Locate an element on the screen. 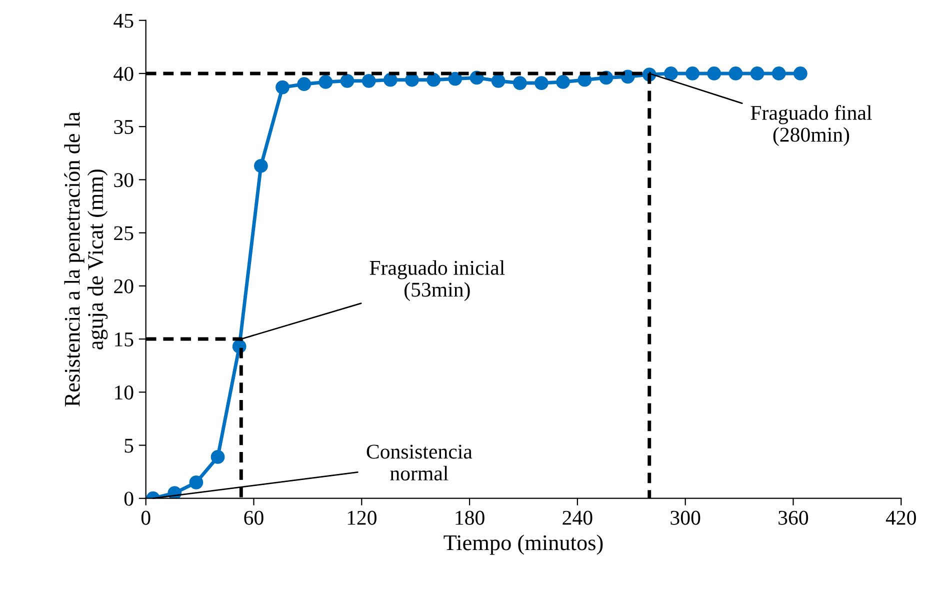  annotation: Fraguado final (280min) is located at coordinates (811, 125).